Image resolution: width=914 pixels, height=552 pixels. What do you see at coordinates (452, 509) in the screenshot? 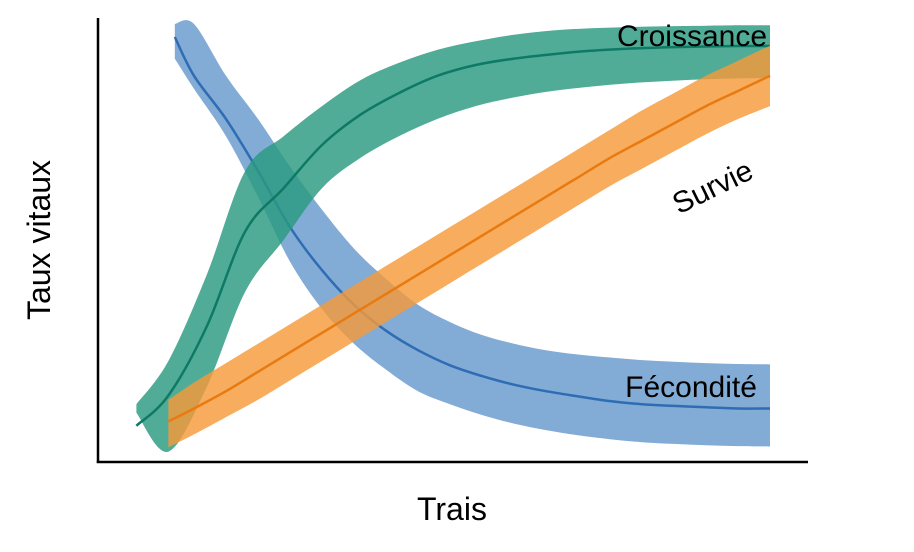
I see `x-axis-title: Trais` at bounding box center [452, 509].